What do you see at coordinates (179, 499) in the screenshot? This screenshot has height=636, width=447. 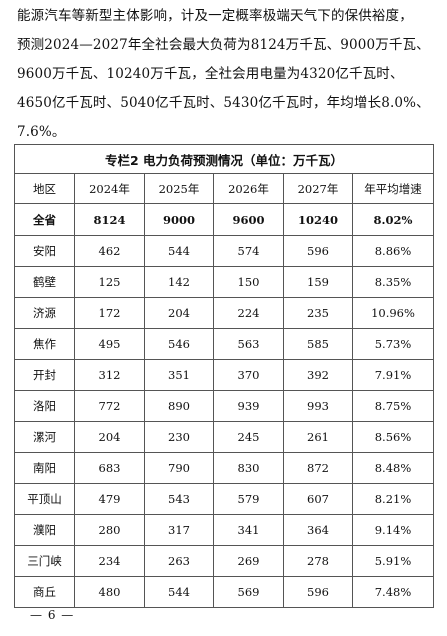 I see `value-cell: 543` at bounding box center [179, 499].